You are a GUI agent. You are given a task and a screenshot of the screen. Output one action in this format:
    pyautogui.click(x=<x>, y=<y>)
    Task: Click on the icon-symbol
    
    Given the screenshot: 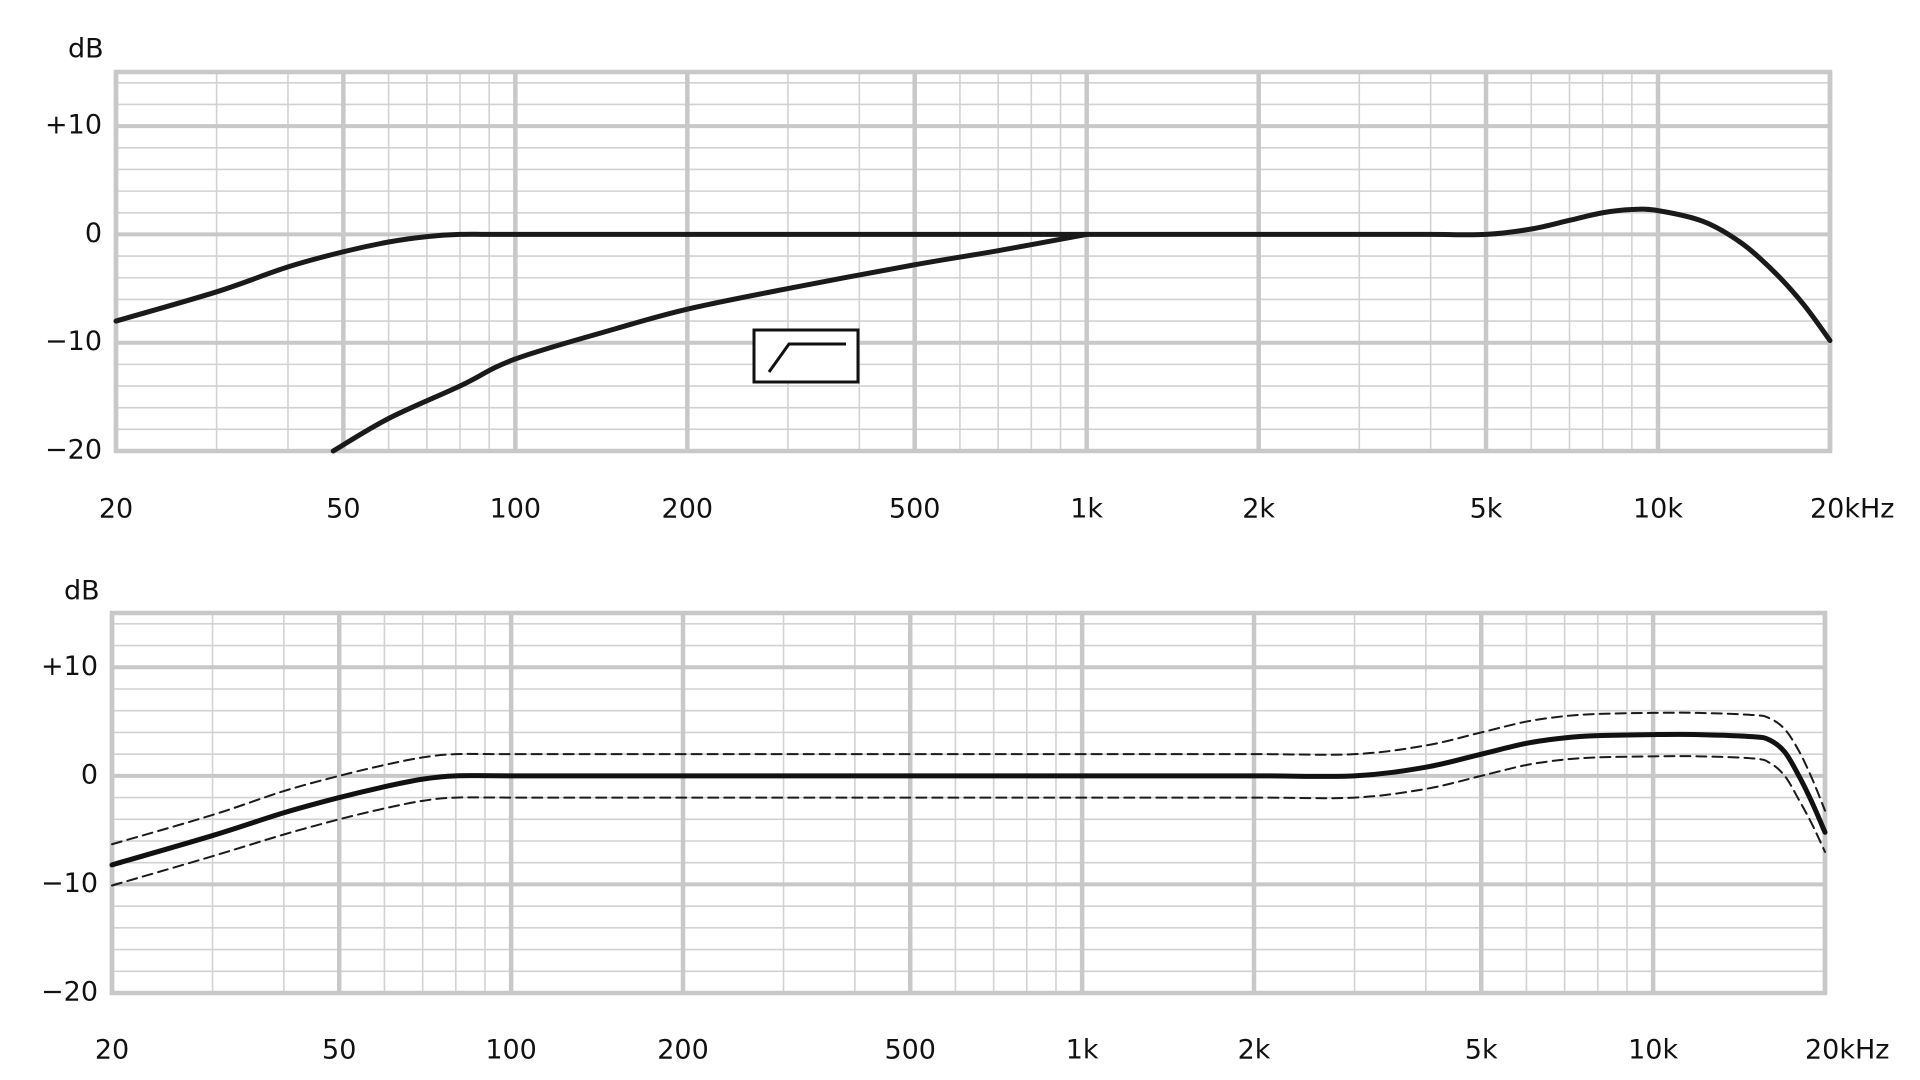 What is the action you would take?
    pyautogui.click(x=806, y=357)
    